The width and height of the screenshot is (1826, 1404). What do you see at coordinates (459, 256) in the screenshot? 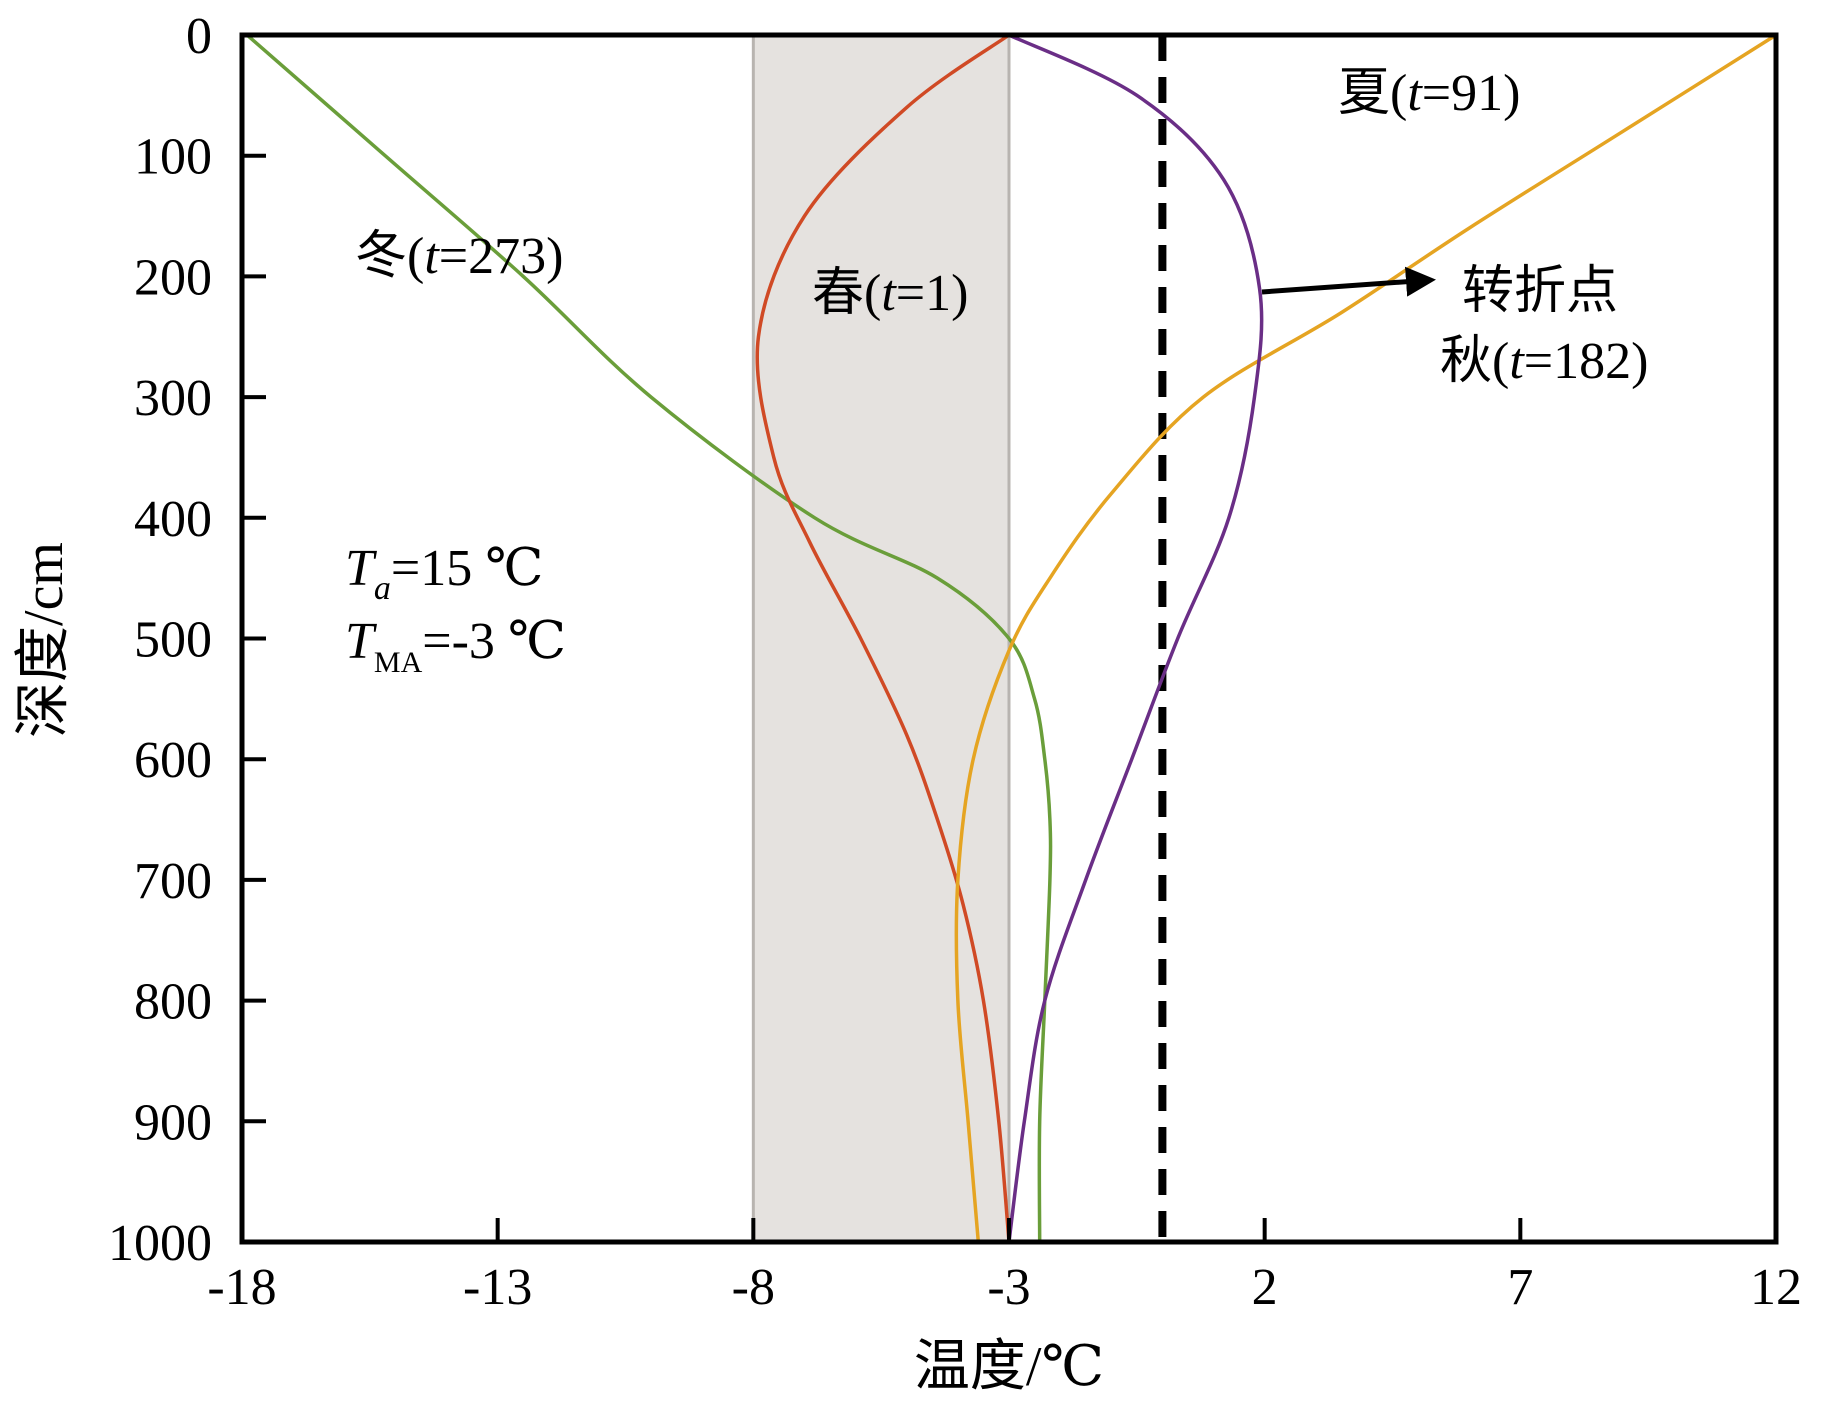
I see `winter-label: 冬(t=273)` at bounding box center [459, 256].